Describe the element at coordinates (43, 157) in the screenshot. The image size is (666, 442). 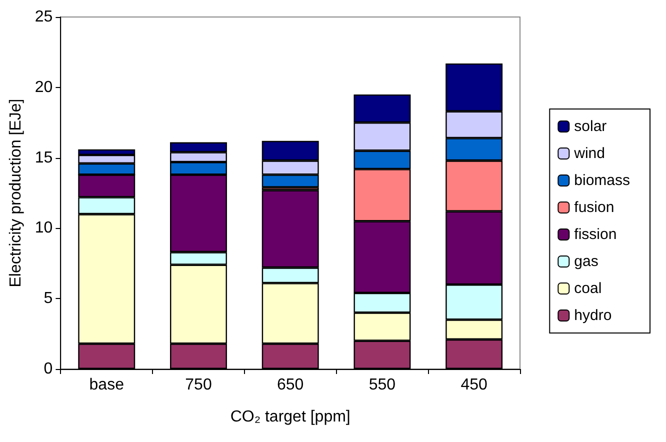
I see `y-tick-label: 15` at that location.